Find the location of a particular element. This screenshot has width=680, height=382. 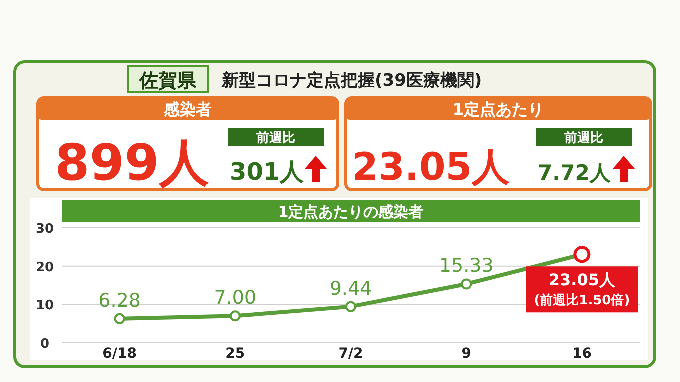

text: 佐賀県 is located at coordinates (168, 81).